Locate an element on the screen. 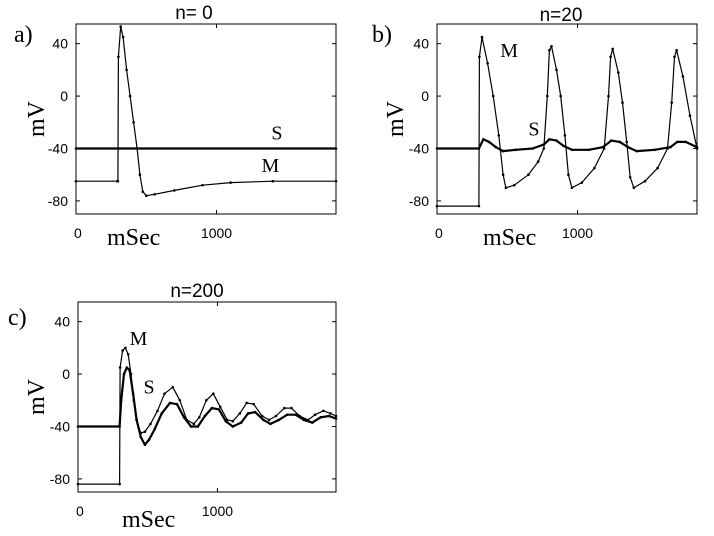  x-tick-label: 1000 is located at coordinates (577, 233).